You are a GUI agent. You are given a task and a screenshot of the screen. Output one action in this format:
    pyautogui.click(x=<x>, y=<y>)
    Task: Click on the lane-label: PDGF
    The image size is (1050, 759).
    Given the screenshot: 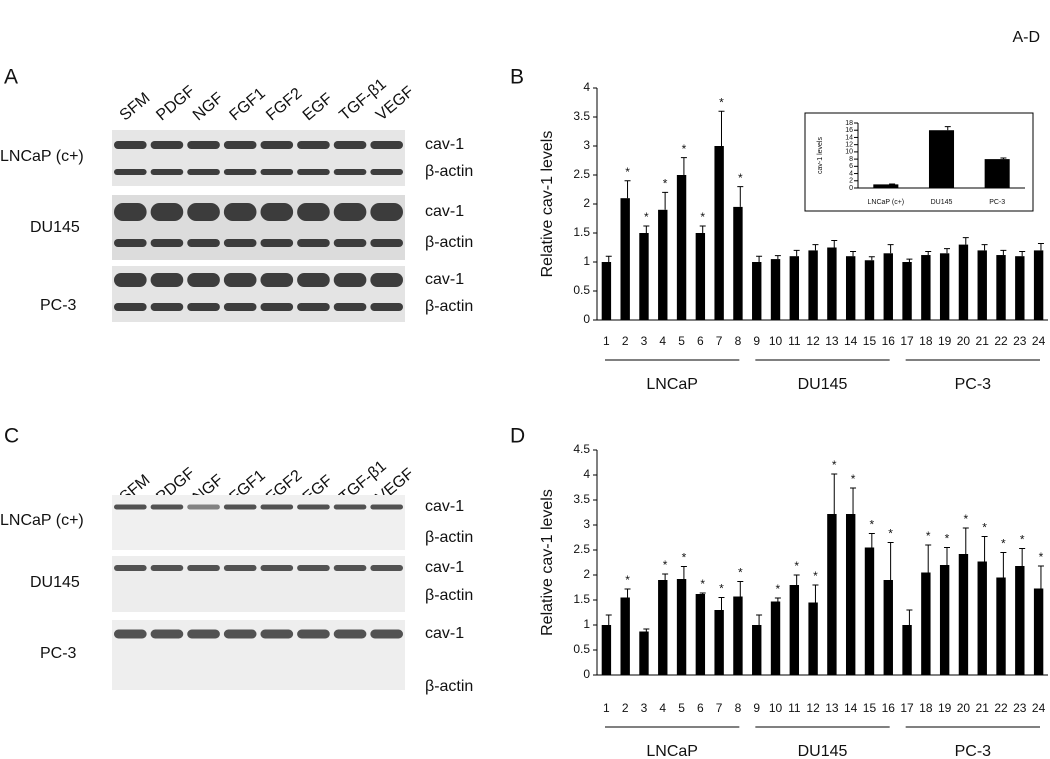 What is the action you would take?
    pyautogui.click(x=175, y=104)
    